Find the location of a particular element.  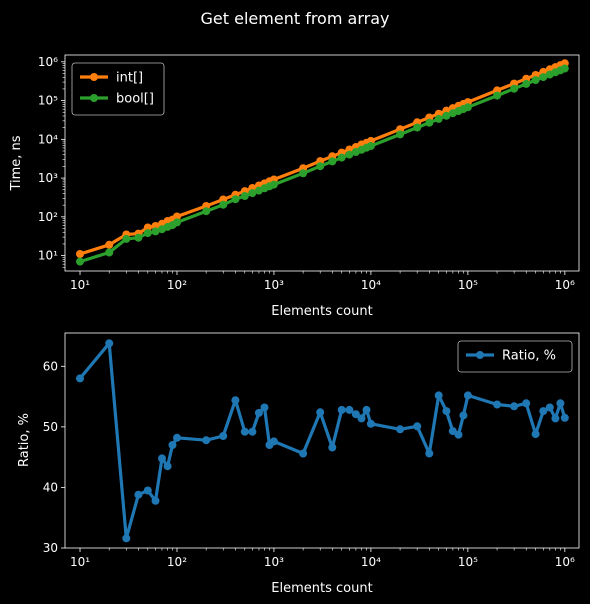

legend-bottom: Ratio, % is located at coordinates (515, 356).